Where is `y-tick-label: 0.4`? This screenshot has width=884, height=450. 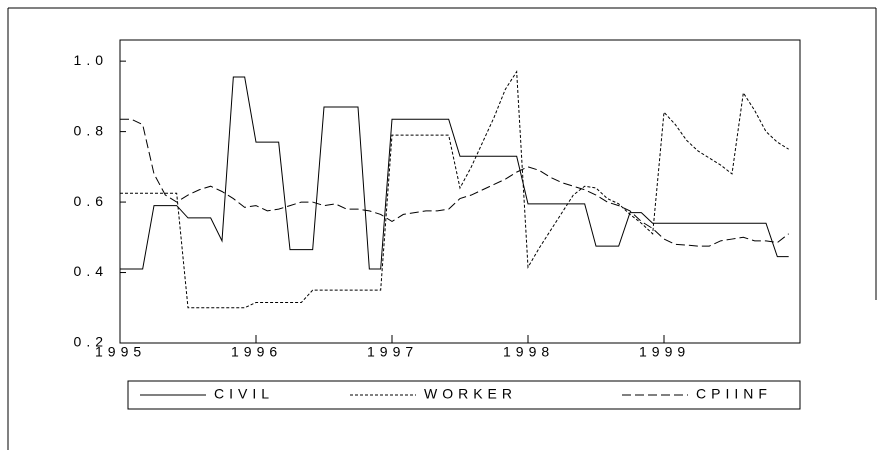 y-tick-label: 0.4 is located at coordinates (91, 271).